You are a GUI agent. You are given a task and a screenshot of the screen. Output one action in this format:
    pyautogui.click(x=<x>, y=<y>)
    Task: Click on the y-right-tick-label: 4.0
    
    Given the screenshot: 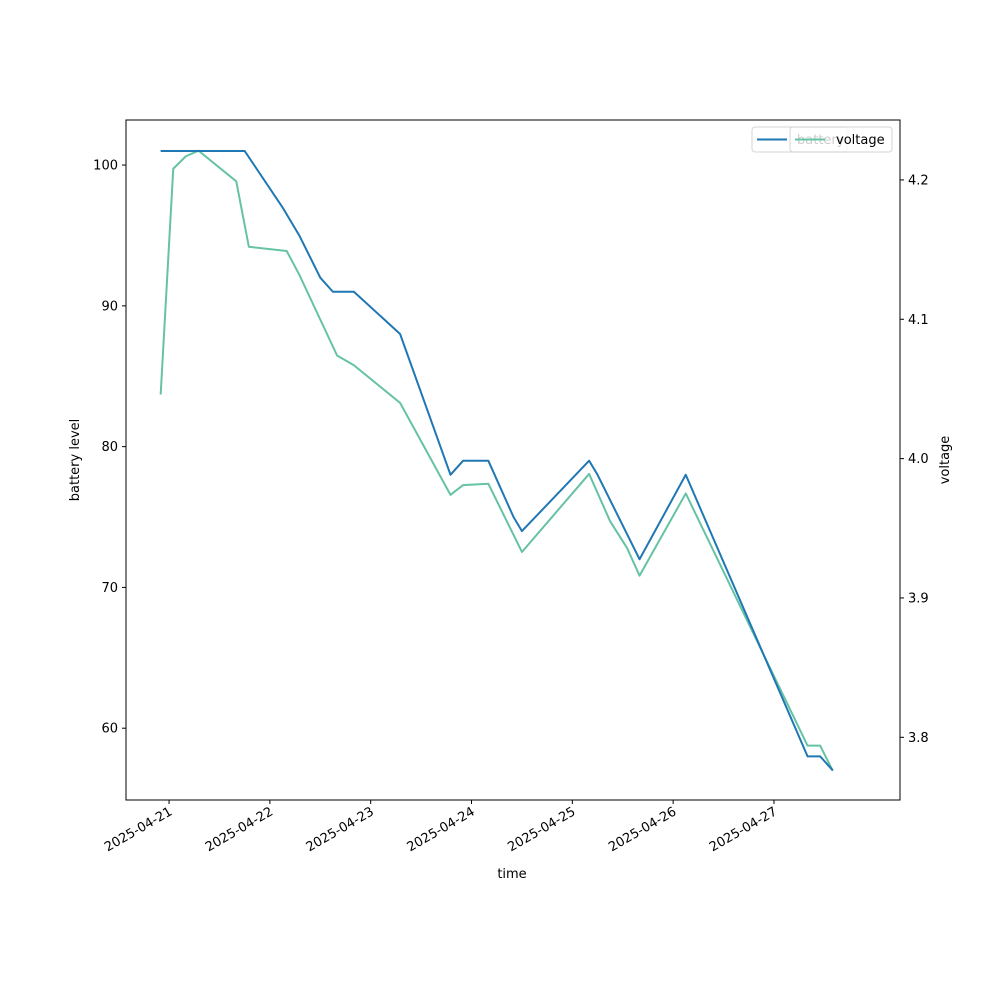 What is the action you would take?
    pyautogui.click(x=918, y=459)
    